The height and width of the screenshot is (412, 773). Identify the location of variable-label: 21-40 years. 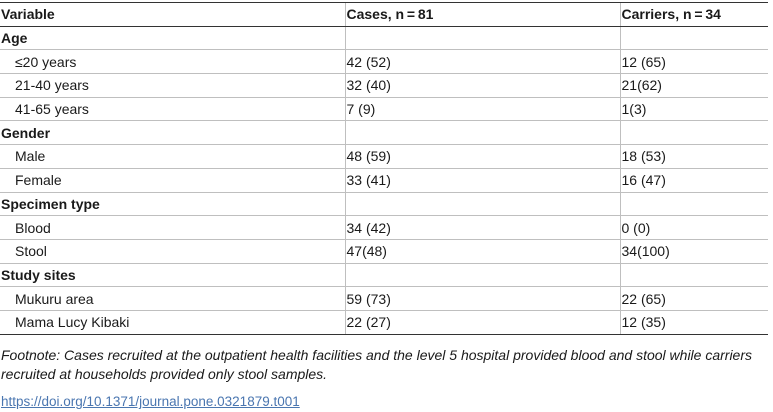
(172, 85).